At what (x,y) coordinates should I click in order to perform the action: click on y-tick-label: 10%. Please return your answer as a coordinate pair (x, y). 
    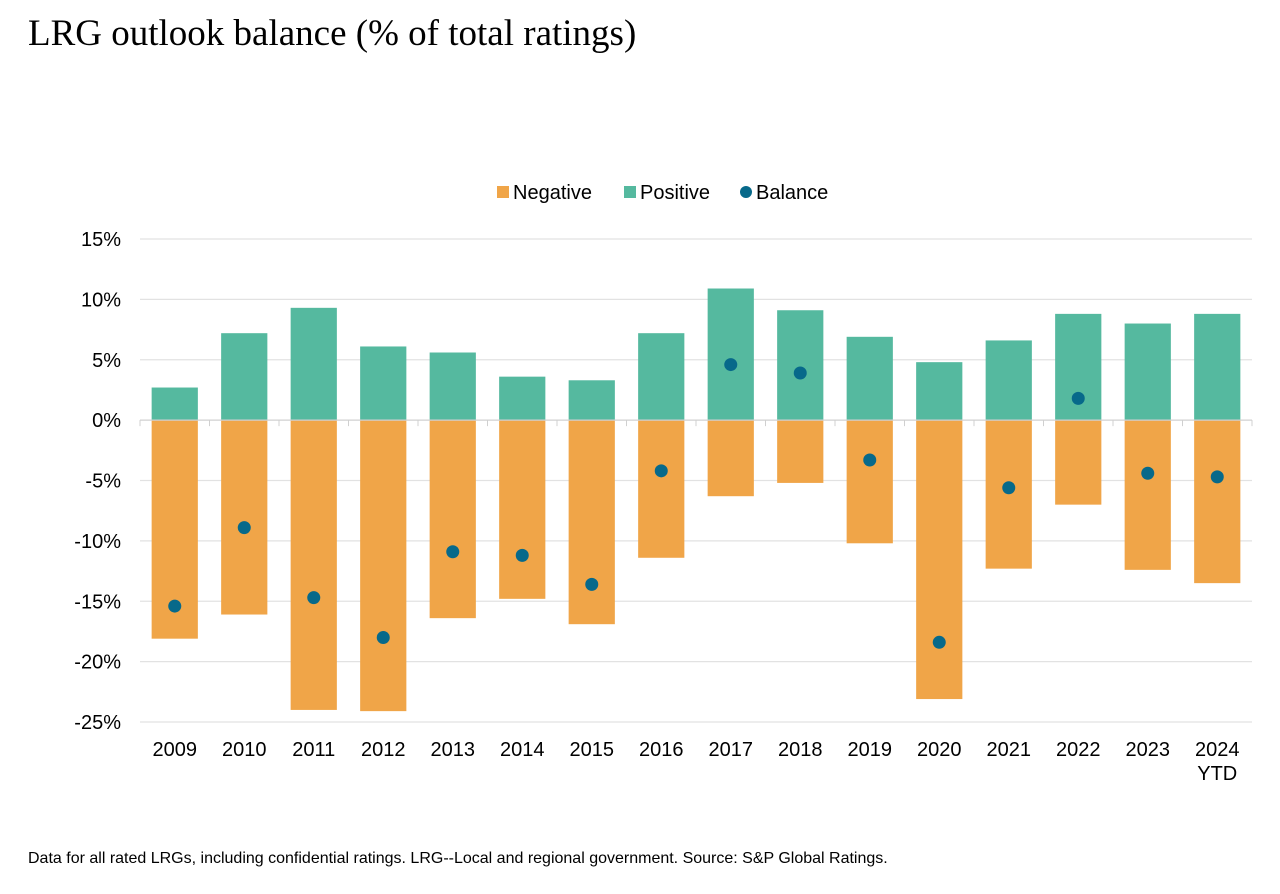
    Looking at the image, I should click on (101, 300).